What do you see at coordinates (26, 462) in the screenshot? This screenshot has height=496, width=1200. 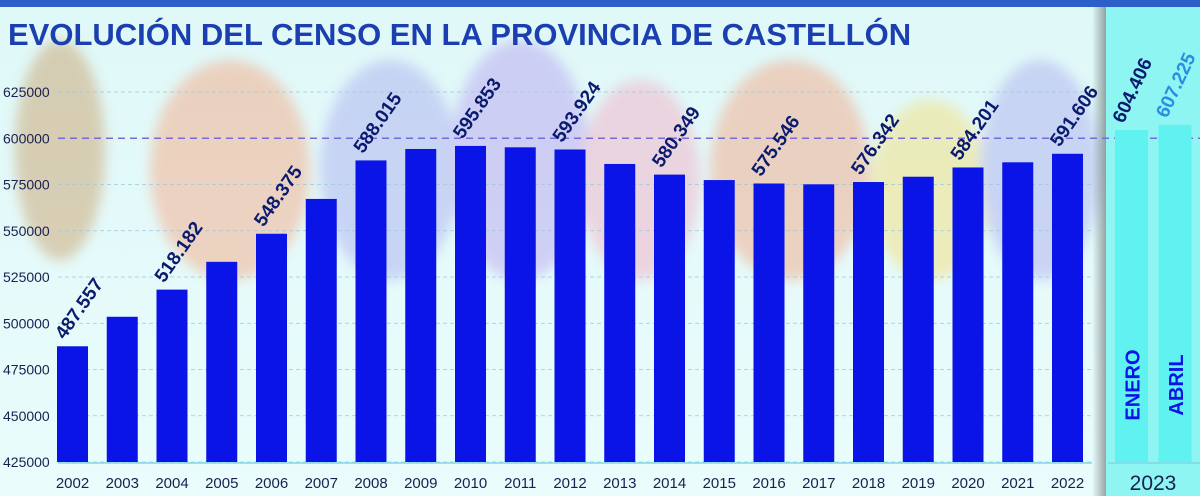 I see `y-tick-label: 425000` at bounding box center [26, 462].